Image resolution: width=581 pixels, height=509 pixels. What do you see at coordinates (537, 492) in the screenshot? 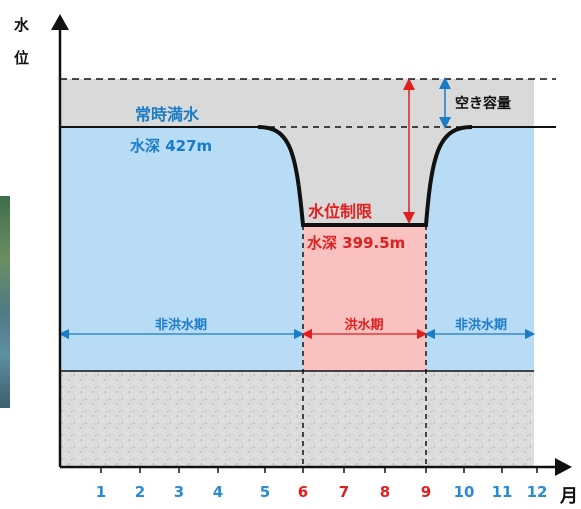
I see `month-label-12: 12` at bounding box center [537, 492].